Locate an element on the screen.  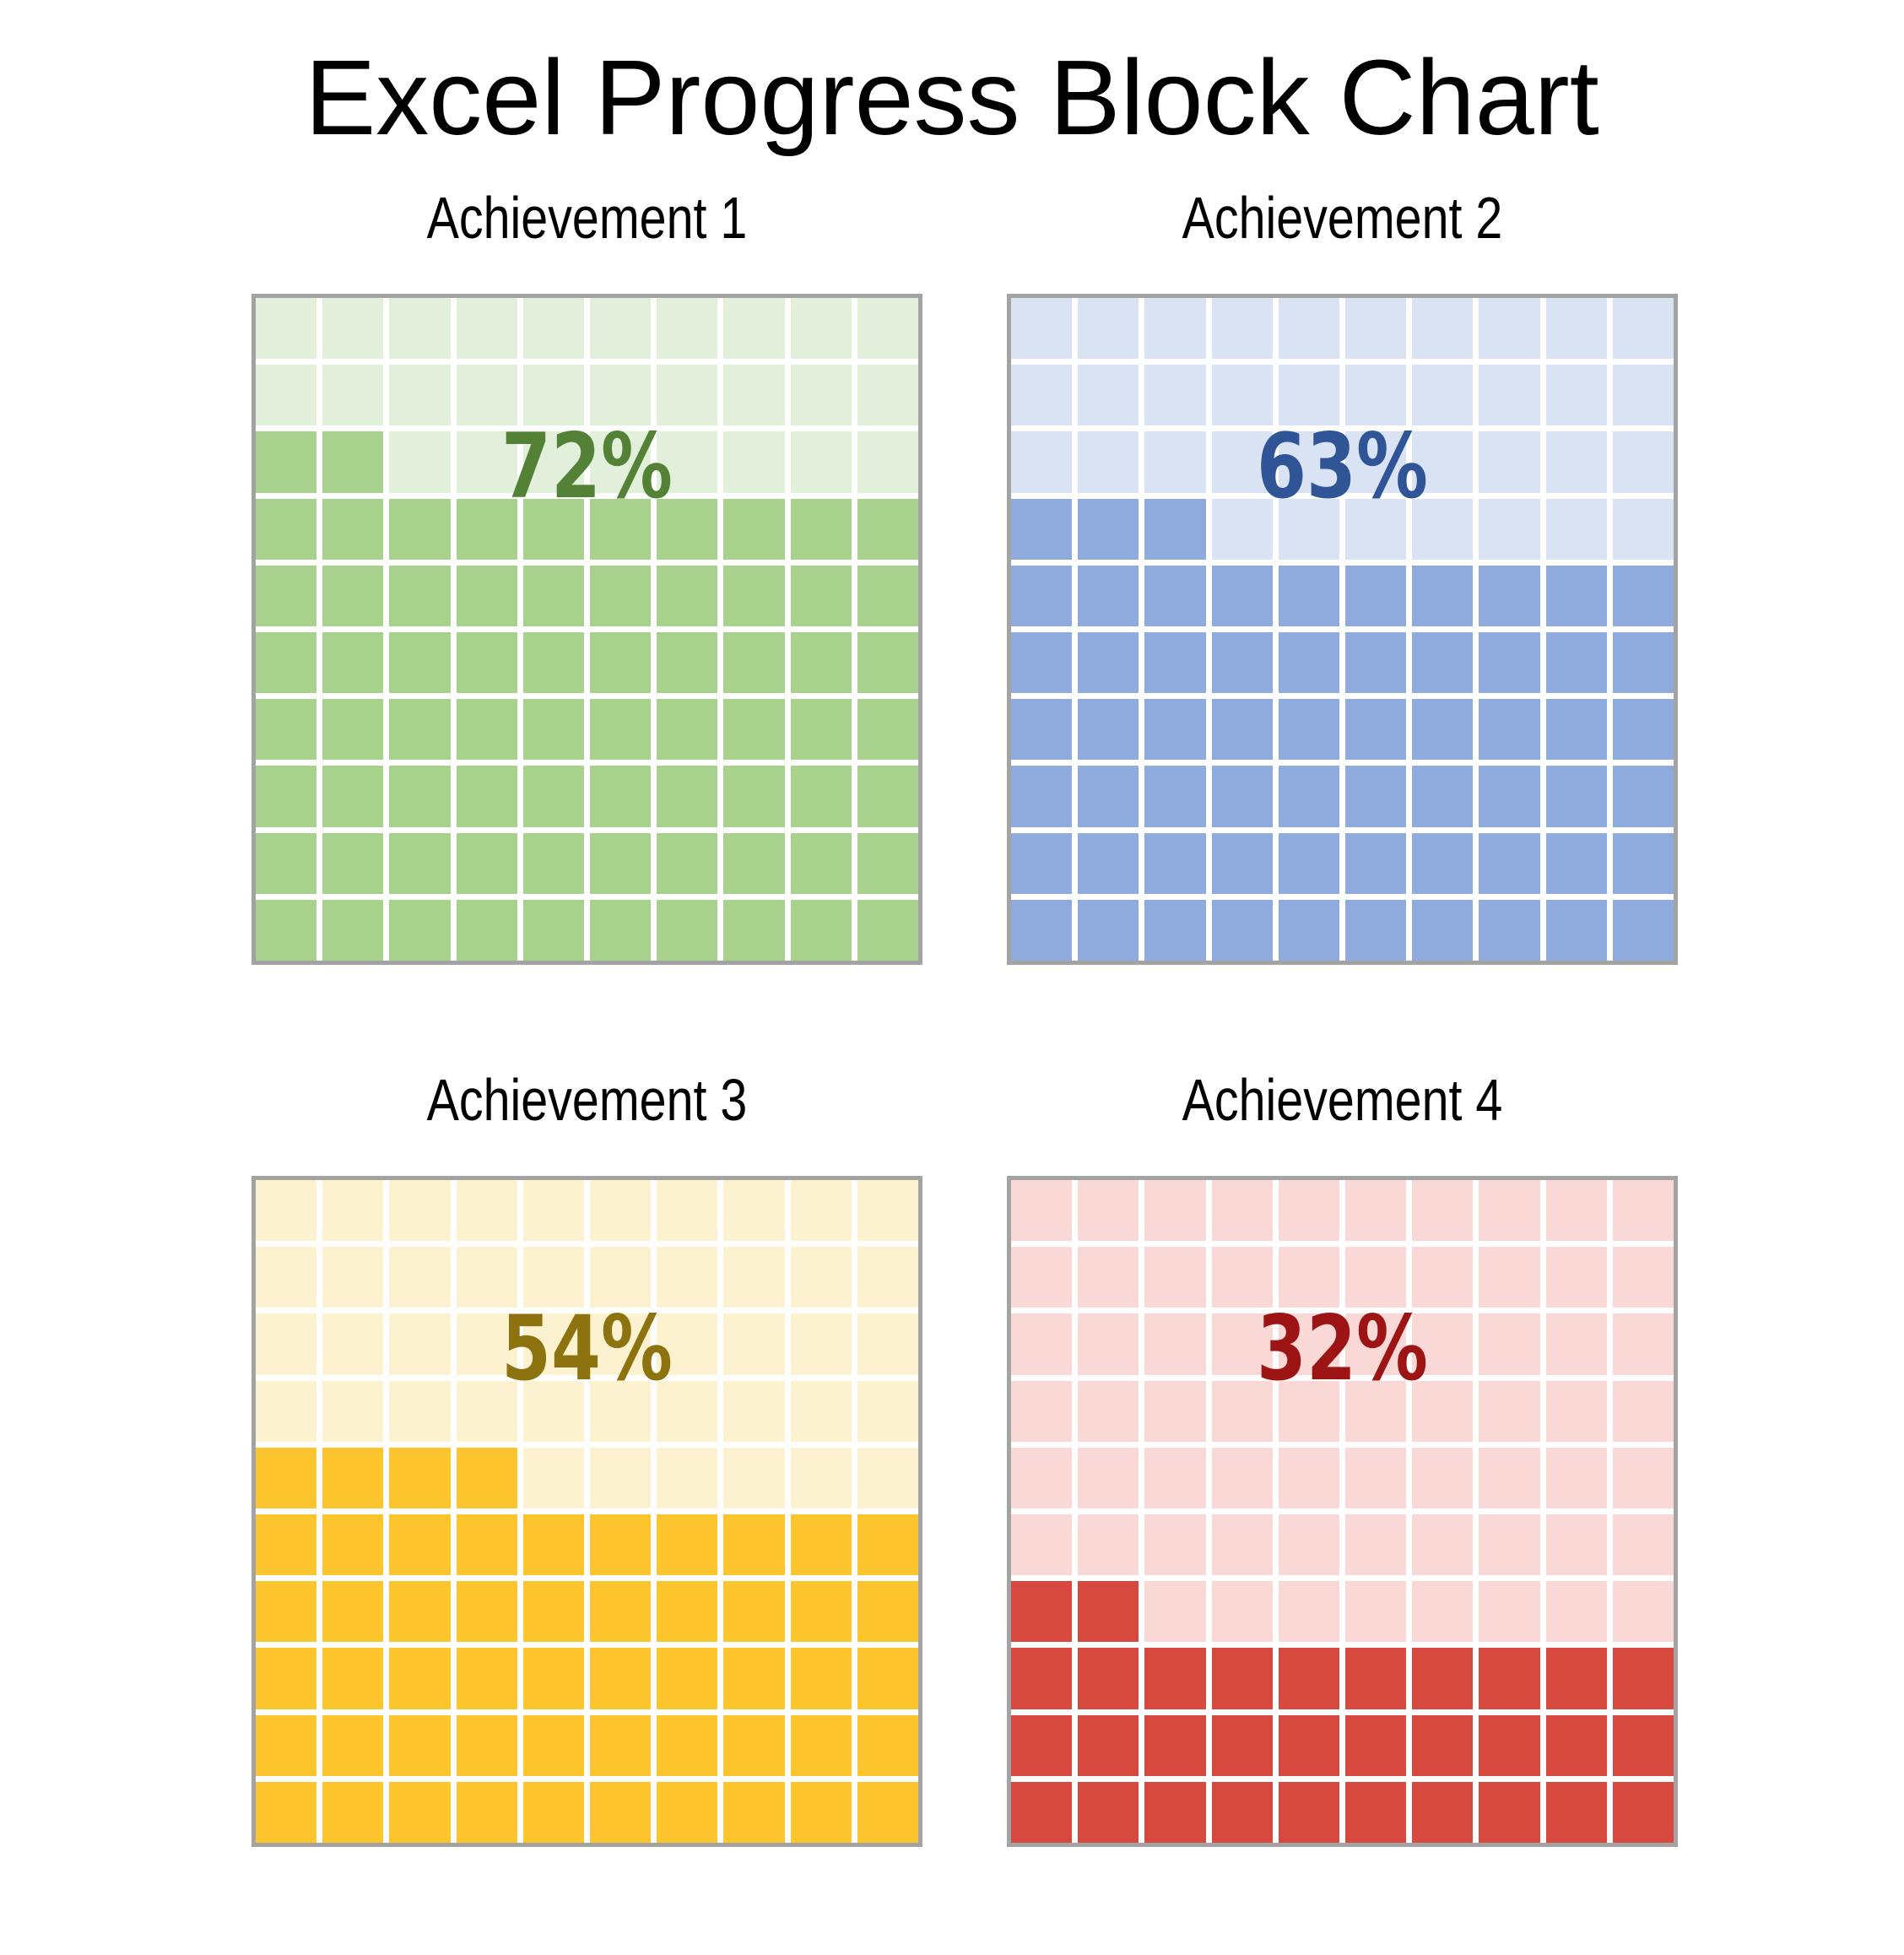
chart-label-achievement-1: Achievement 1 is located at coordinates (587, 218).